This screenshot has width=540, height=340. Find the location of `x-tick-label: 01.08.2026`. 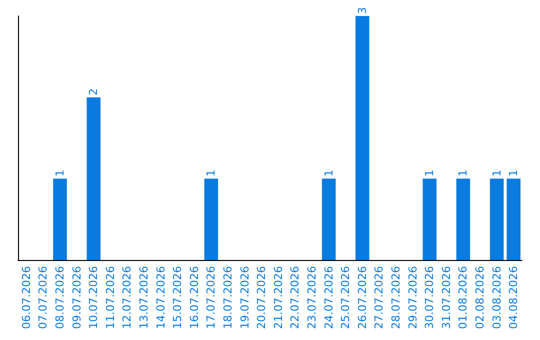

x-tick-label: 01.08.2026 is located at coordinates (463, 298).